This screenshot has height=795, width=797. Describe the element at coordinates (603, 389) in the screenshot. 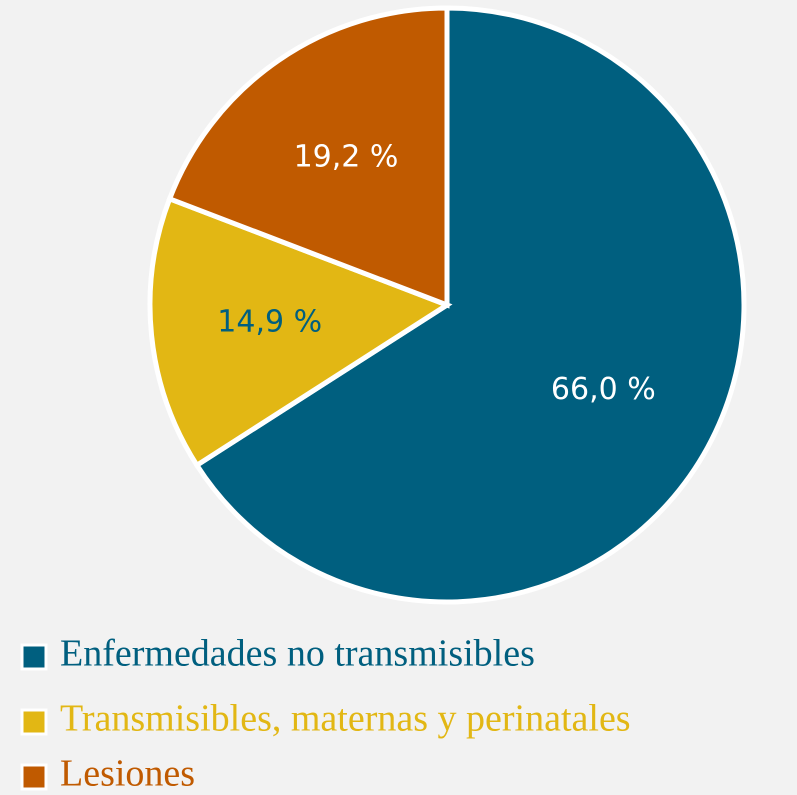

I see `value-label: 66,0 %` at that location.